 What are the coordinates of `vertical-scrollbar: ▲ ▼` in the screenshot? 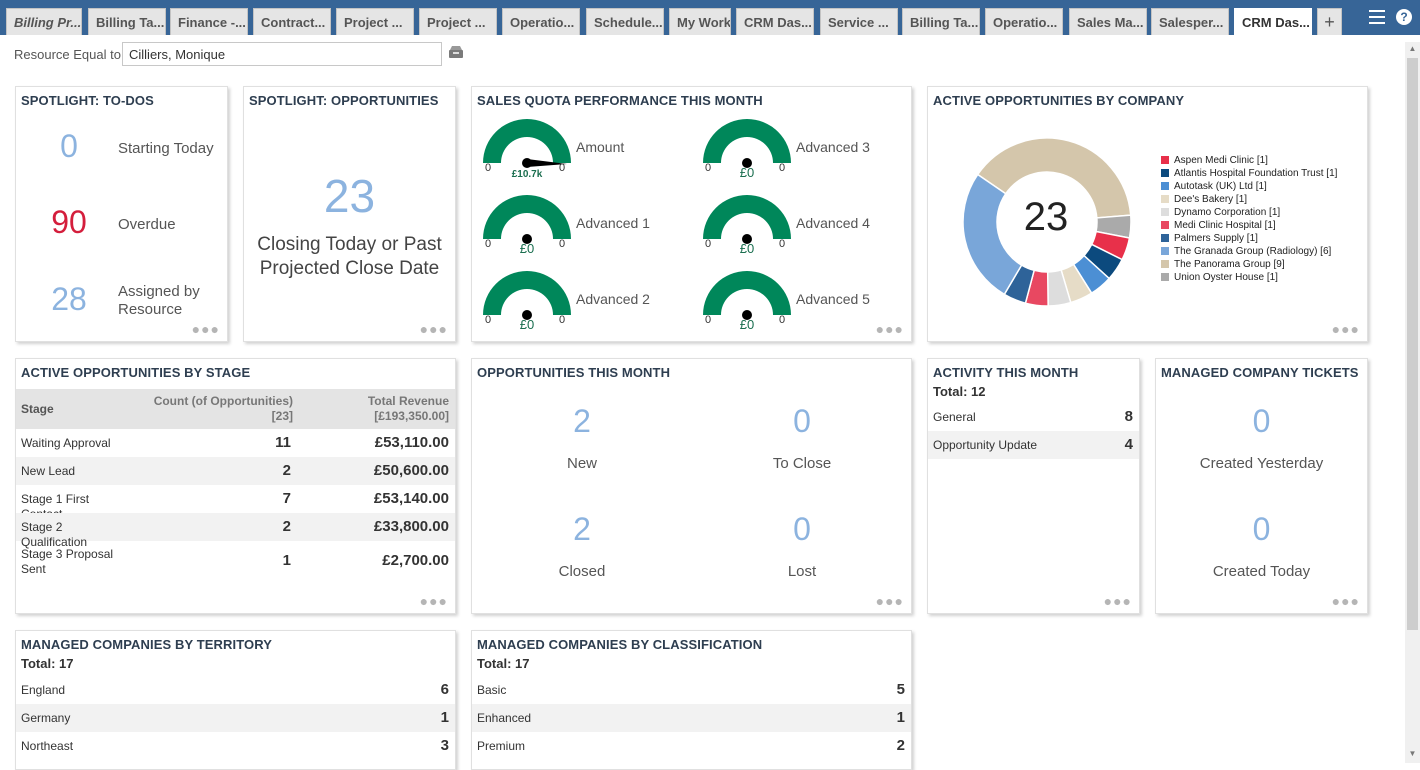 It's located at (1412, 402).